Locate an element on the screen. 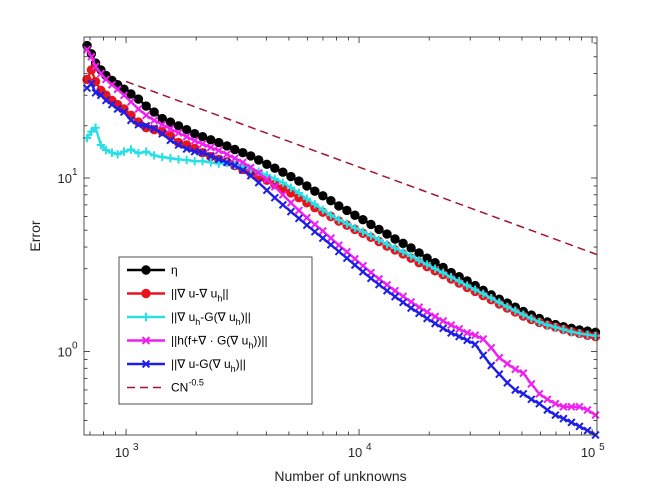  legend-label-0: η is located at coordinates (174, 270).